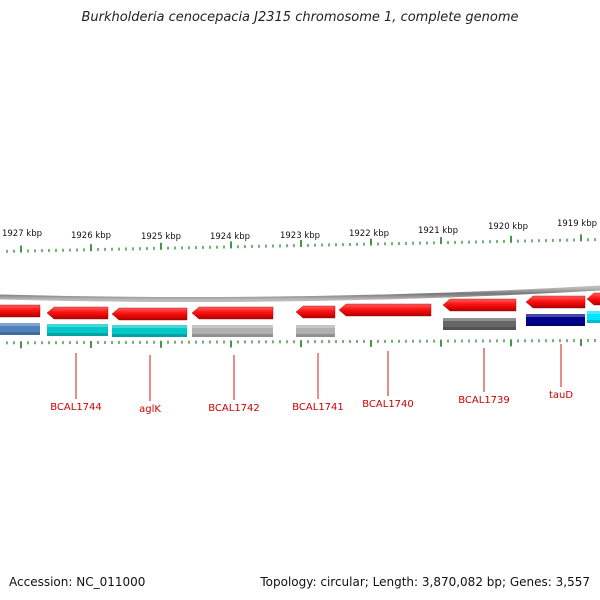  Describe the element at coordinates (150, 409) in the screenshot. I see `gene-label: aglK` at that location.